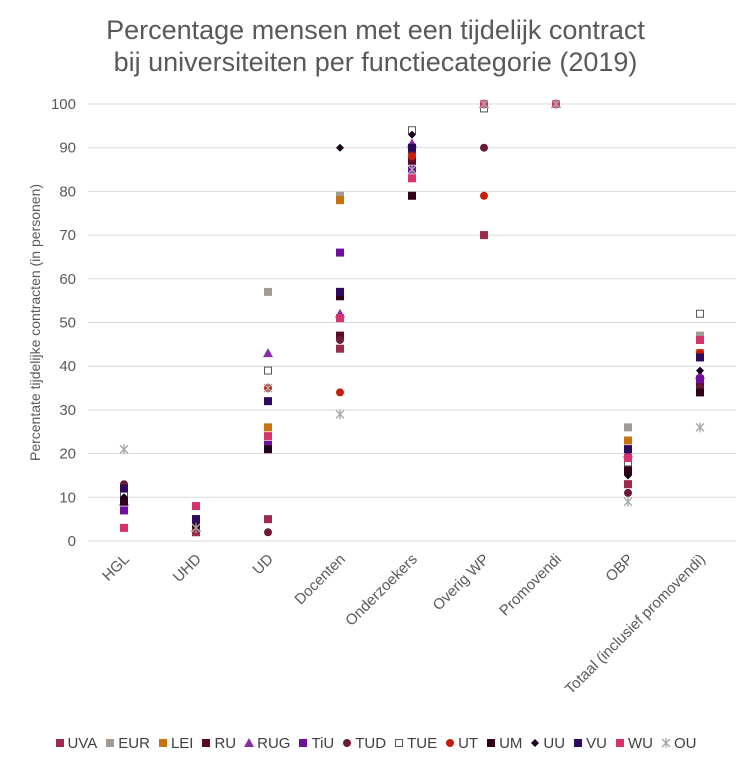 This screenshot has height=764, width=751. I want to click on y-tick-label: 50, so click(67, 323).